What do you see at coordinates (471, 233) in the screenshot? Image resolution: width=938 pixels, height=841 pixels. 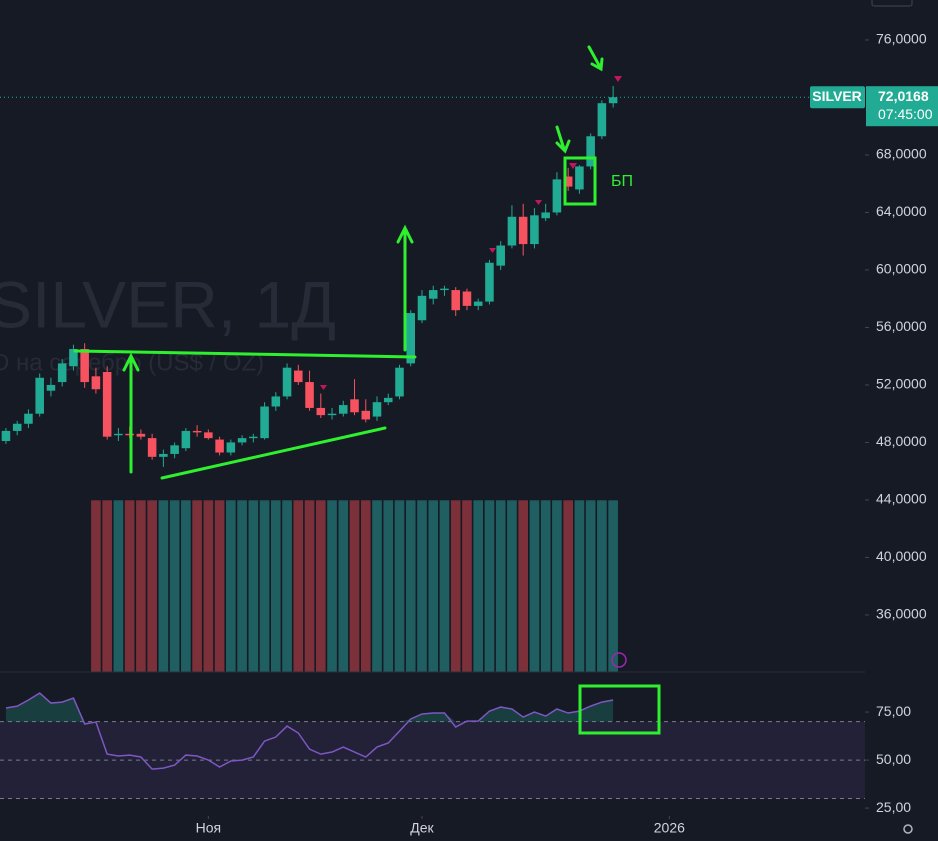 I see `signal-markers` at bounding box center [471, 233].